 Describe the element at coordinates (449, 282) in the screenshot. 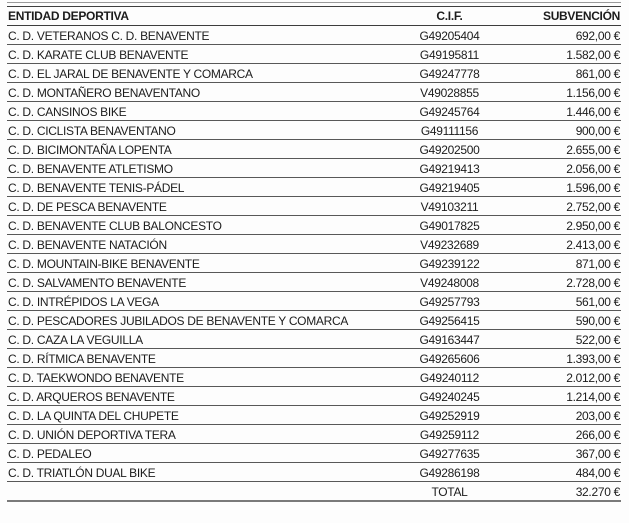

I see `entity-cif: V49248008` at that location.